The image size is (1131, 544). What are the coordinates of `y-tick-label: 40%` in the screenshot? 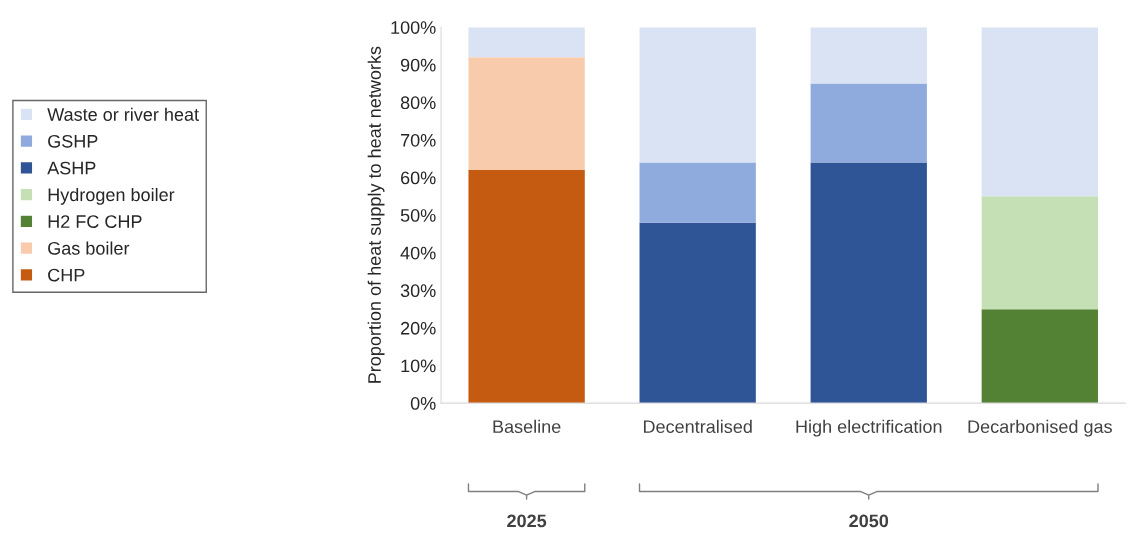 It's located at (418, 253).